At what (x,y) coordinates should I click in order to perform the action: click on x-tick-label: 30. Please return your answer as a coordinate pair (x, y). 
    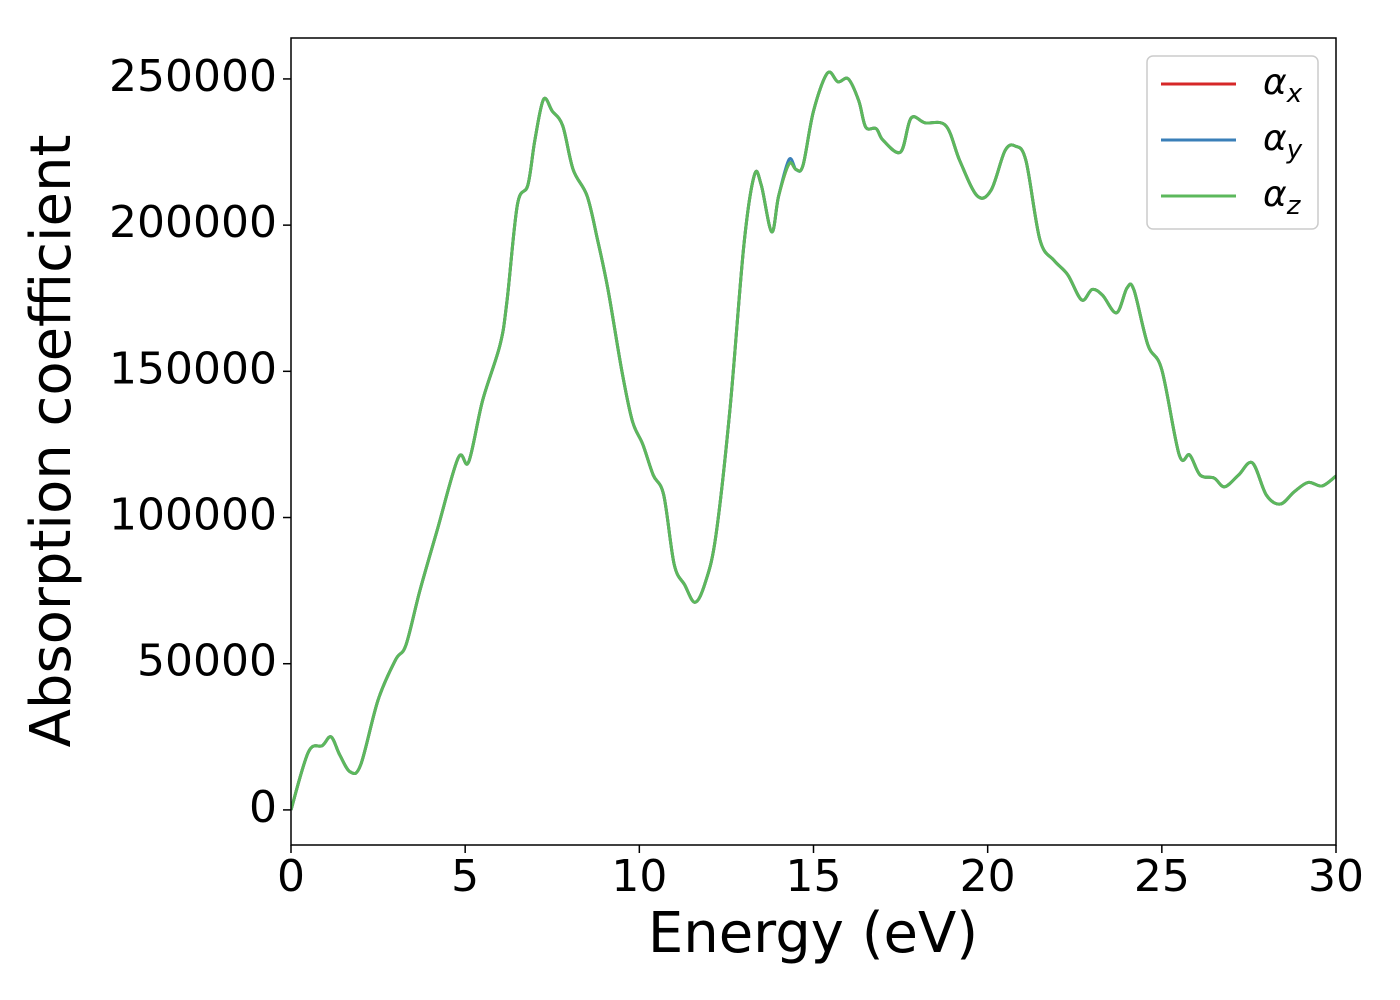
    Looking at the image, I should click on (1336, 876).